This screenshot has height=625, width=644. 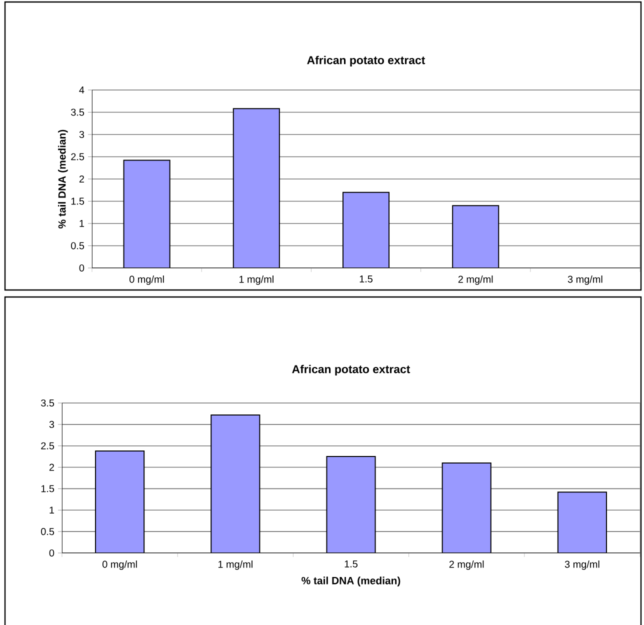 I want to click on y-axis-title: % tail DNA (median), so click(x=63, y=179).